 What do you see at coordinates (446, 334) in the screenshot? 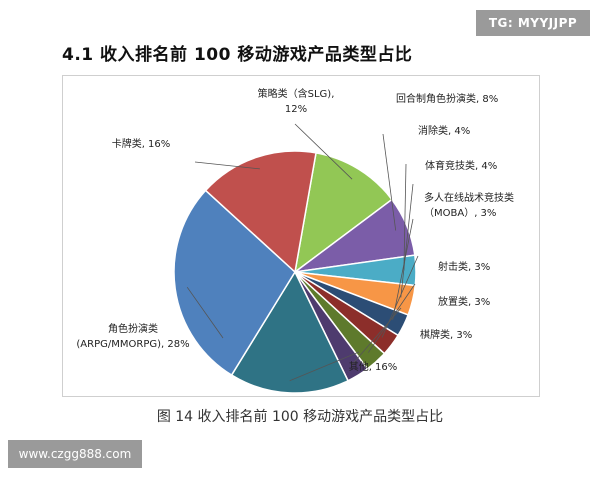
I see `pie-label-qipai: 棋牌类, 3%` at bounding box center [446, 334].